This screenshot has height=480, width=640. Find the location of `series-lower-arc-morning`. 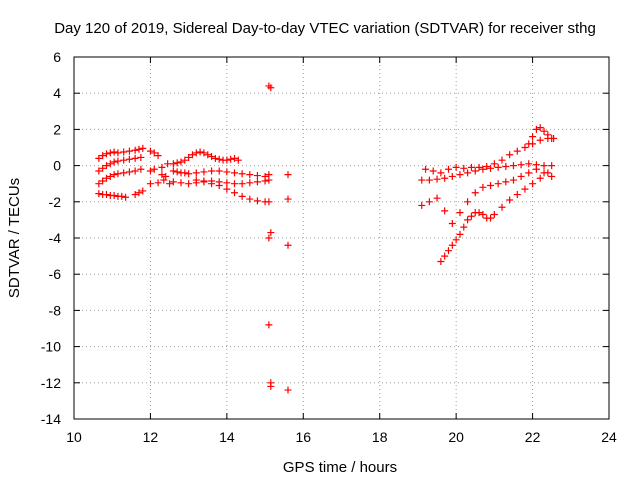

series-lower-arc-morning is located at coordinates (120, 176).